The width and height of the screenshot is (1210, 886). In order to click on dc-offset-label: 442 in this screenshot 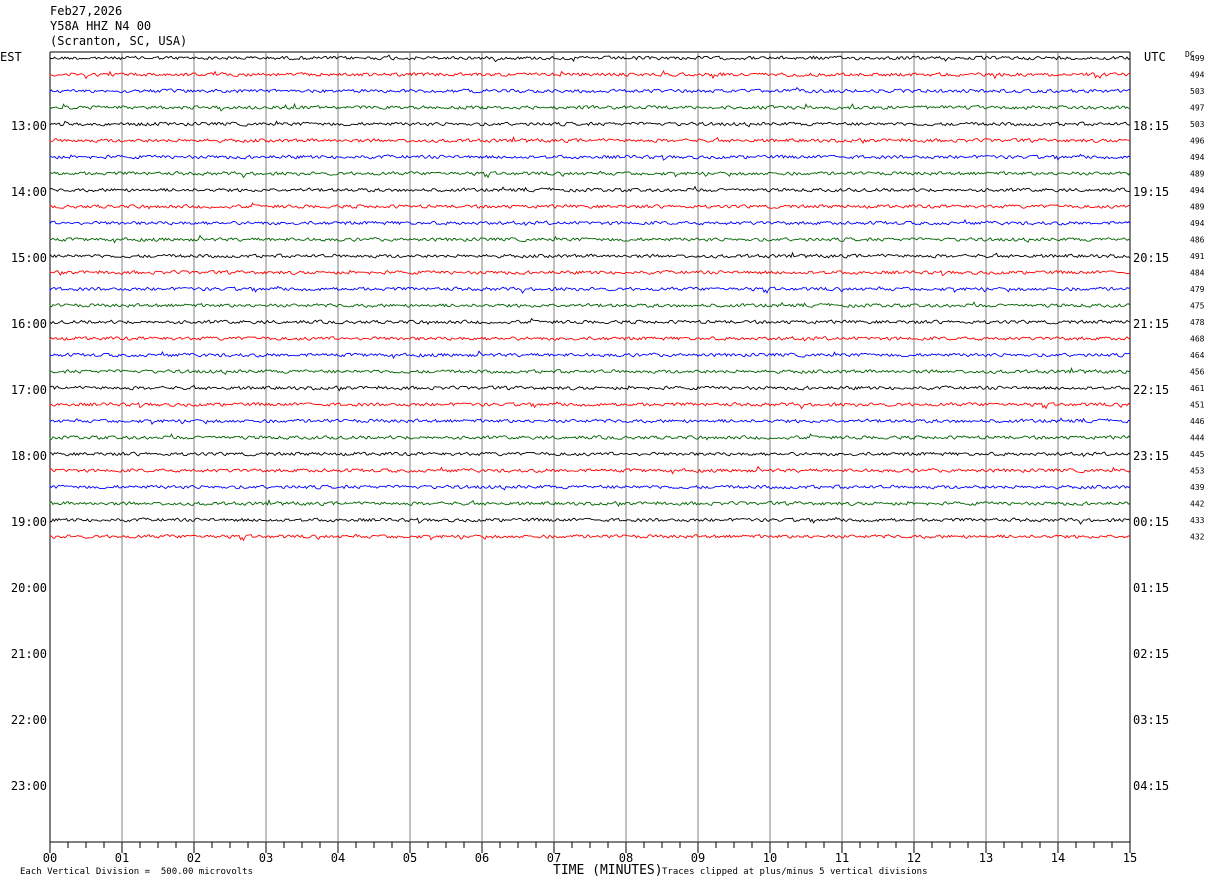, I will do `click(1197, 504)`.